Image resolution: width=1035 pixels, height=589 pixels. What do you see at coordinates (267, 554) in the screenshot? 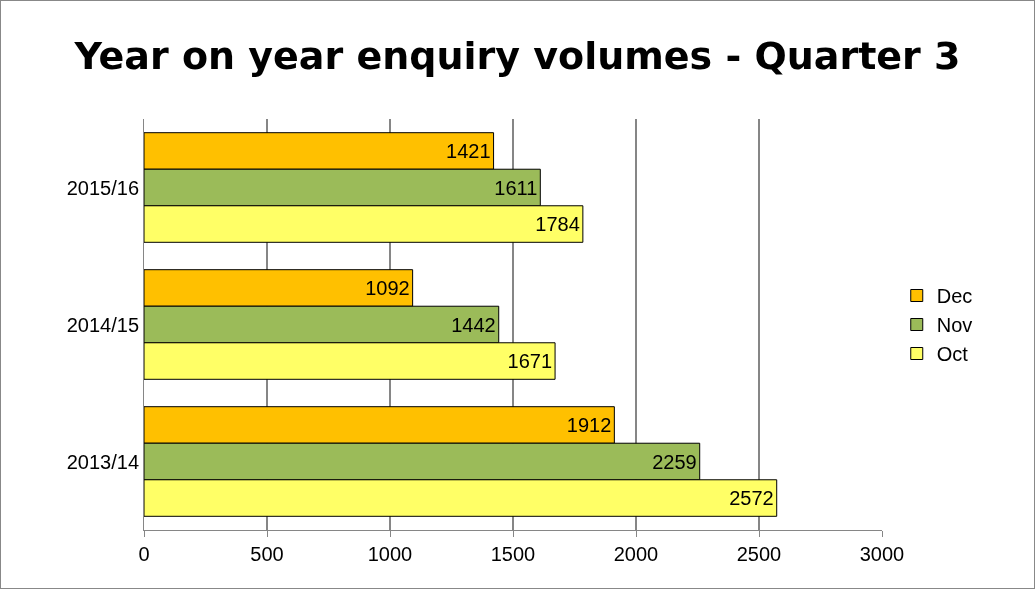
I see `x-tick-label: 500` at bounding box center [267, 554].